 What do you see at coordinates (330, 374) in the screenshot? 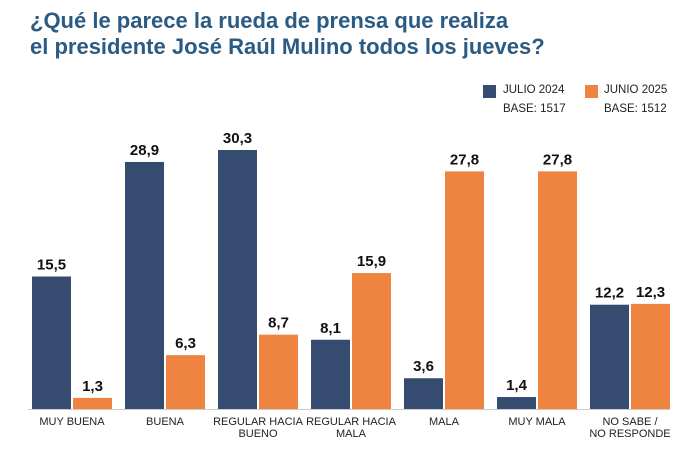
I see `bar-julio-2024-regular-hacia-mala` at bounding box center [330, 374].